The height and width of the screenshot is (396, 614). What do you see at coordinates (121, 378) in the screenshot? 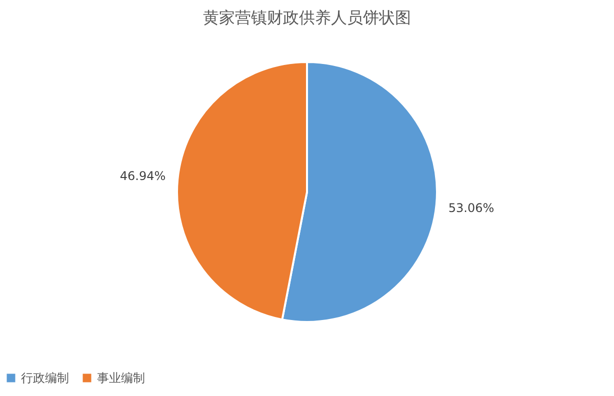
I see `legend-label: 事业编制` at bounding box center [121, 378].